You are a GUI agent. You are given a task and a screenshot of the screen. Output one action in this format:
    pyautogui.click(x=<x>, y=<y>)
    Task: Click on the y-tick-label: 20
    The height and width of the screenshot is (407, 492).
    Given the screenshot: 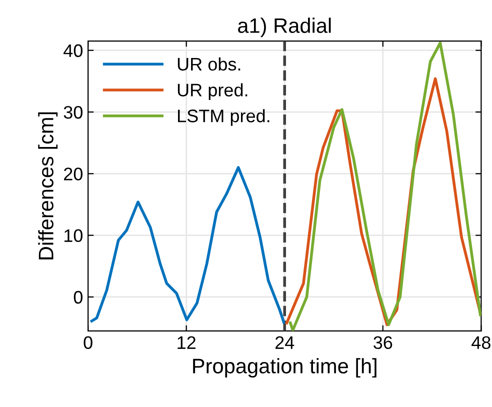 What is the action you would take?
    pyautogui.click(x=73, y=174)
    